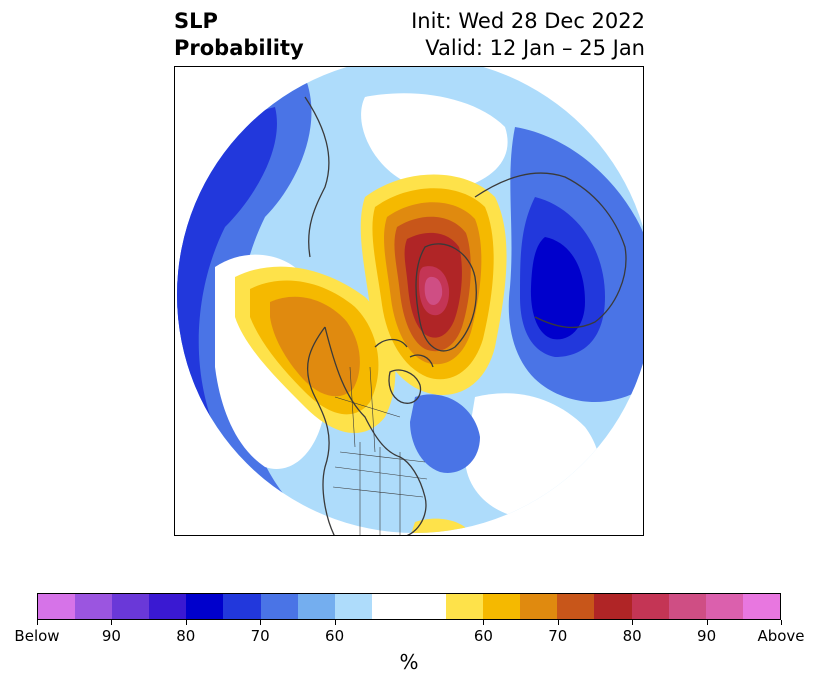 Image resolution: width=819 pixels, height=686 pixels. Describe the element at coordinates (380, 488) in the screenshot. I see `us-states` at that location.